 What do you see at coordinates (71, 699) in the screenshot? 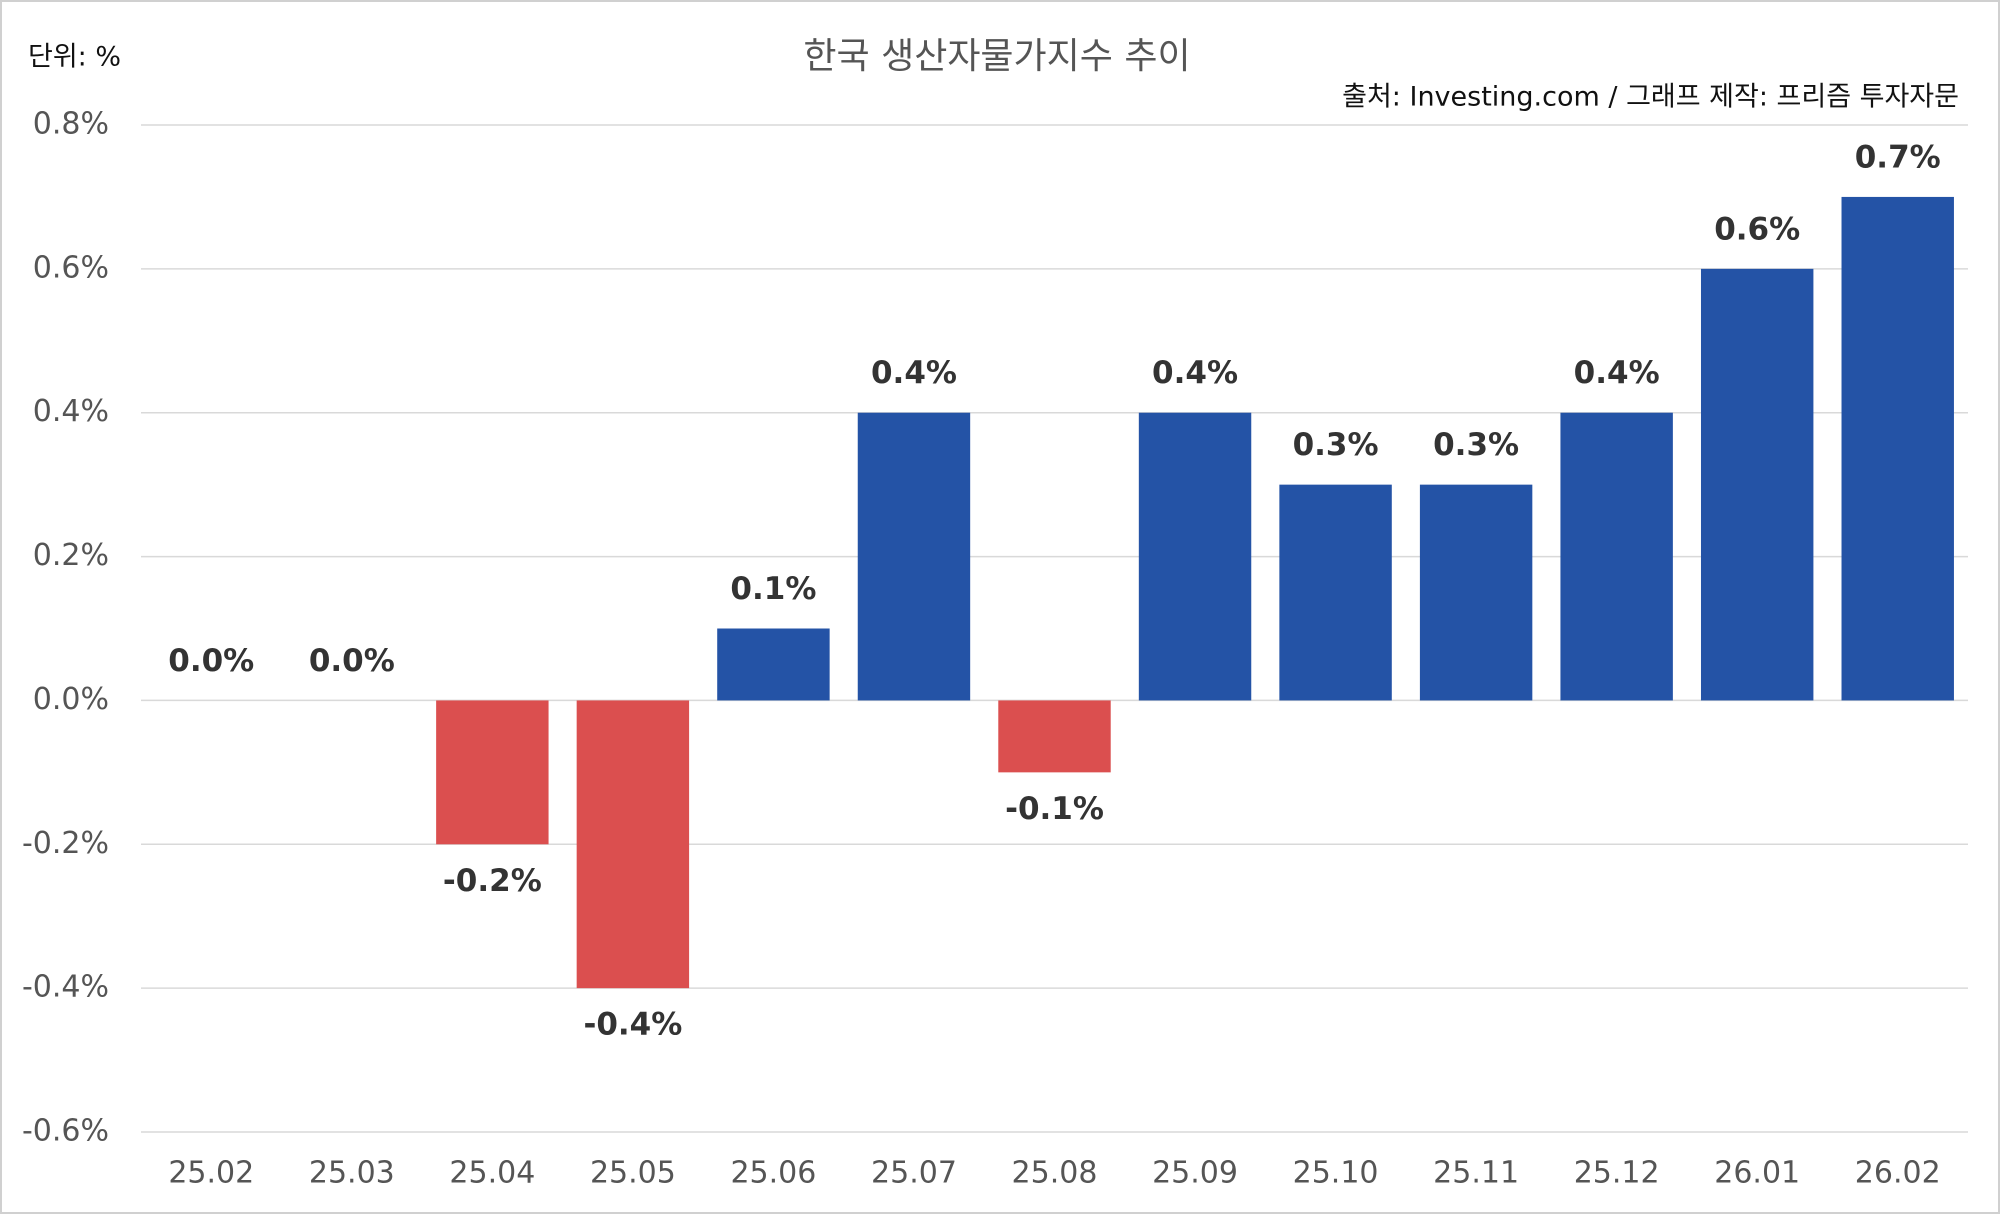
I see `y-tick-label: 0.0%` at bounding box center [71, 699].